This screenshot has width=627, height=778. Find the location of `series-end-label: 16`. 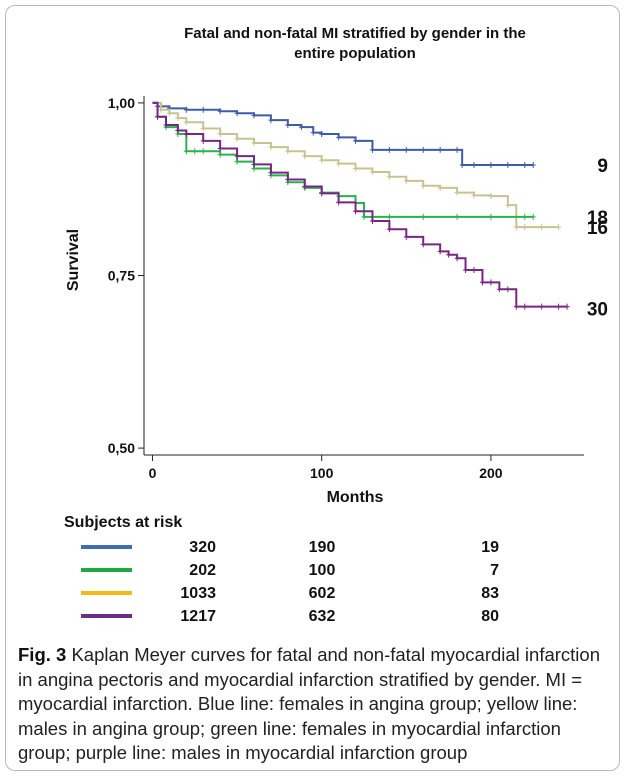

series-end-label: 16 is located at coordinates (597, 228).